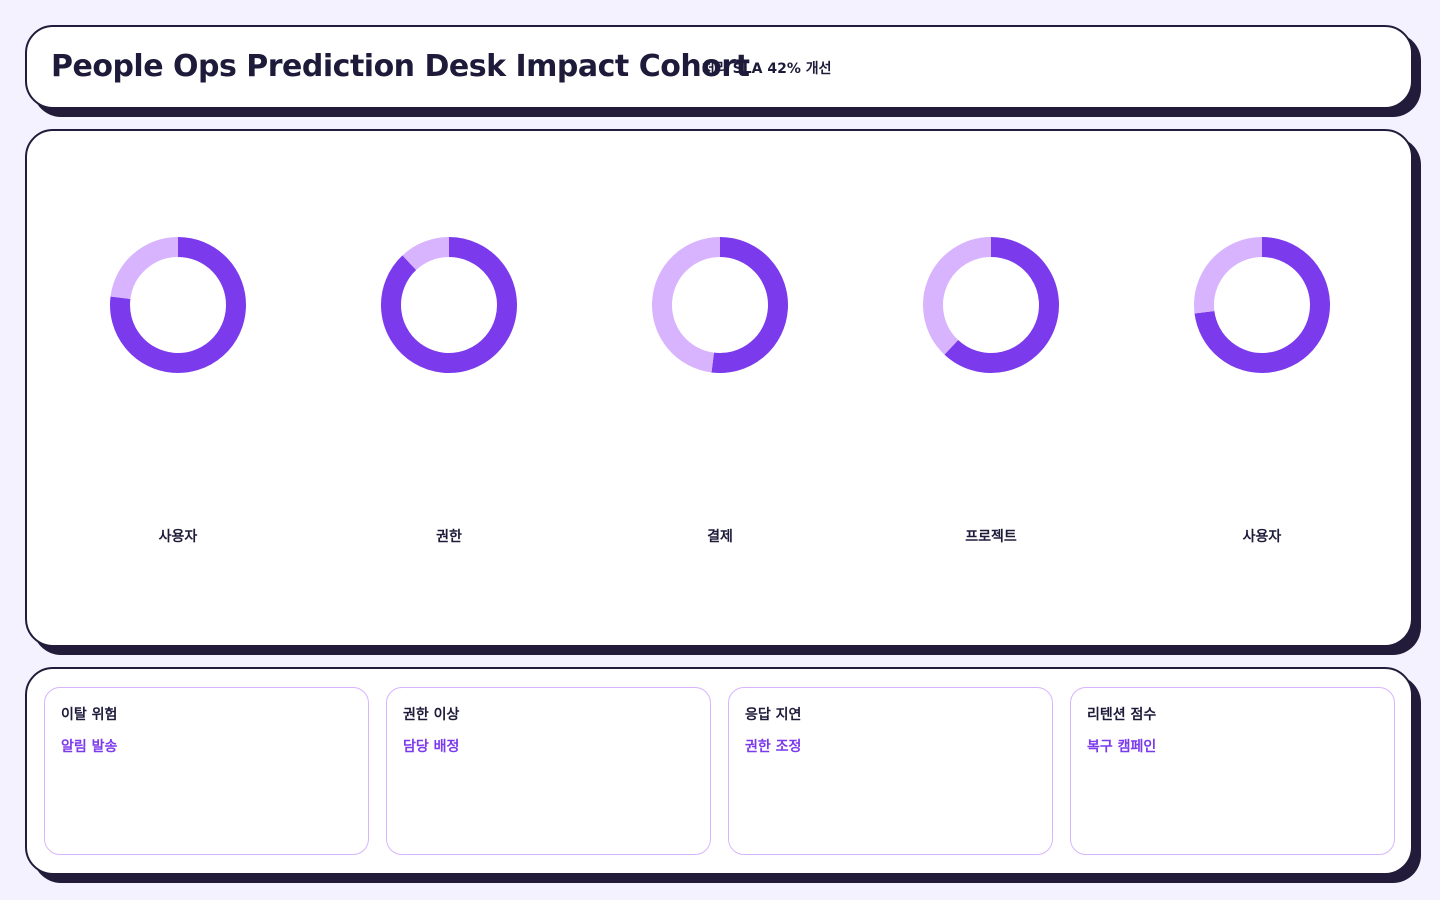 The image size is (1440, 900). I want to click on donut-label: 권한, so click(449, 537).